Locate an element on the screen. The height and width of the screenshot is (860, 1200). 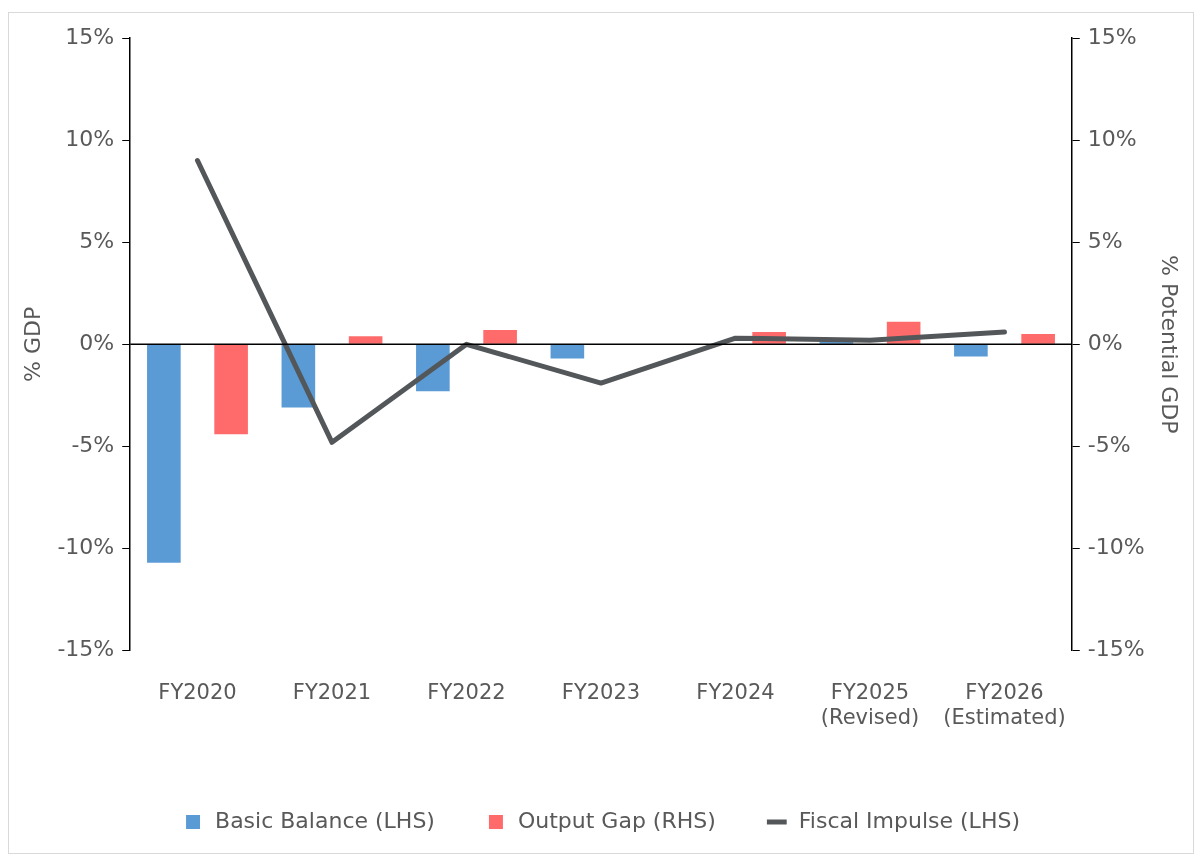
y2-tick-label: 5% is located at coordinates (1105, 240).